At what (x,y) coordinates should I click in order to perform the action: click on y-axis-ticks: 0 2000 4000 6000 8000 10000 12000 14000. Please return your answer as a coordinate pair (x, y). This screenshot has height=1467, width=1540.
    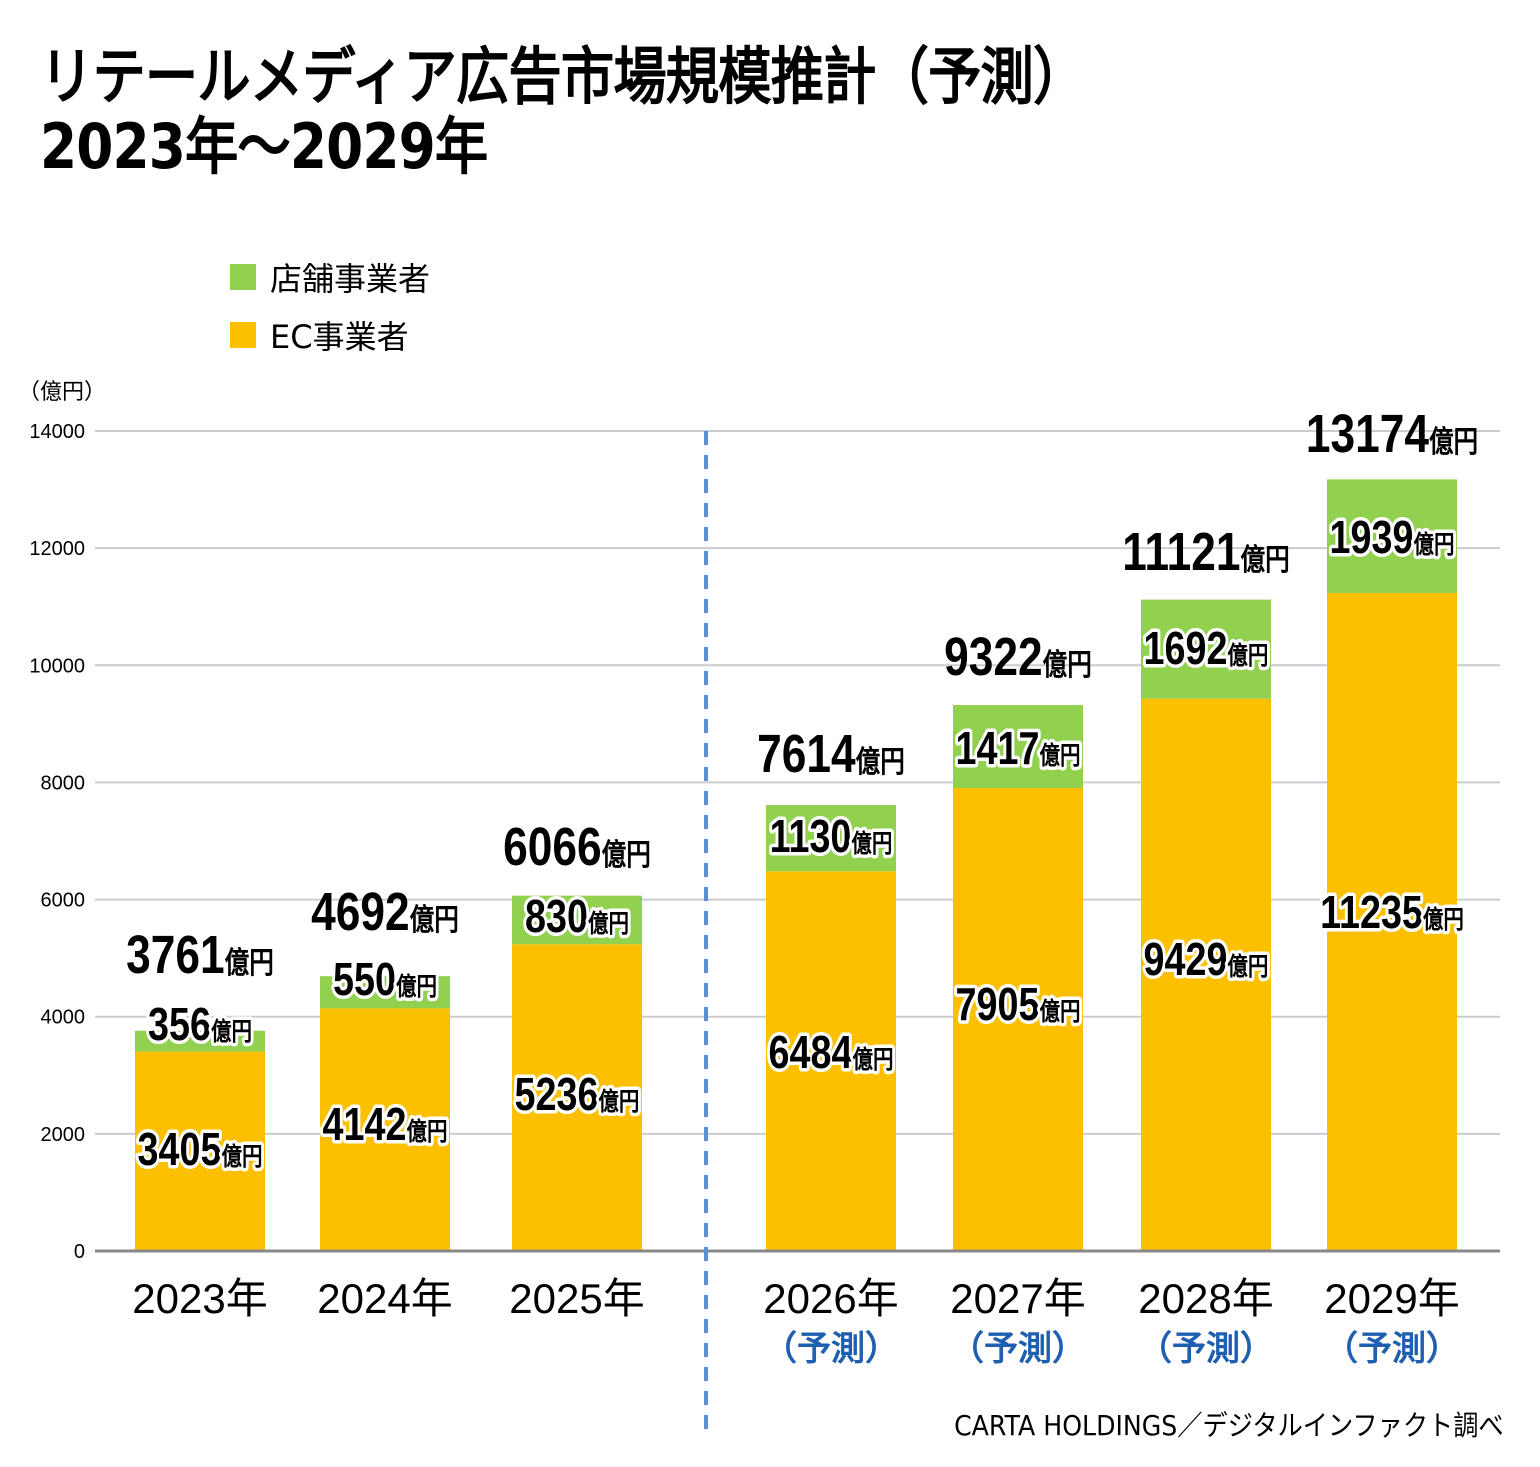
    Looking at the image, I should click on (57, 842).